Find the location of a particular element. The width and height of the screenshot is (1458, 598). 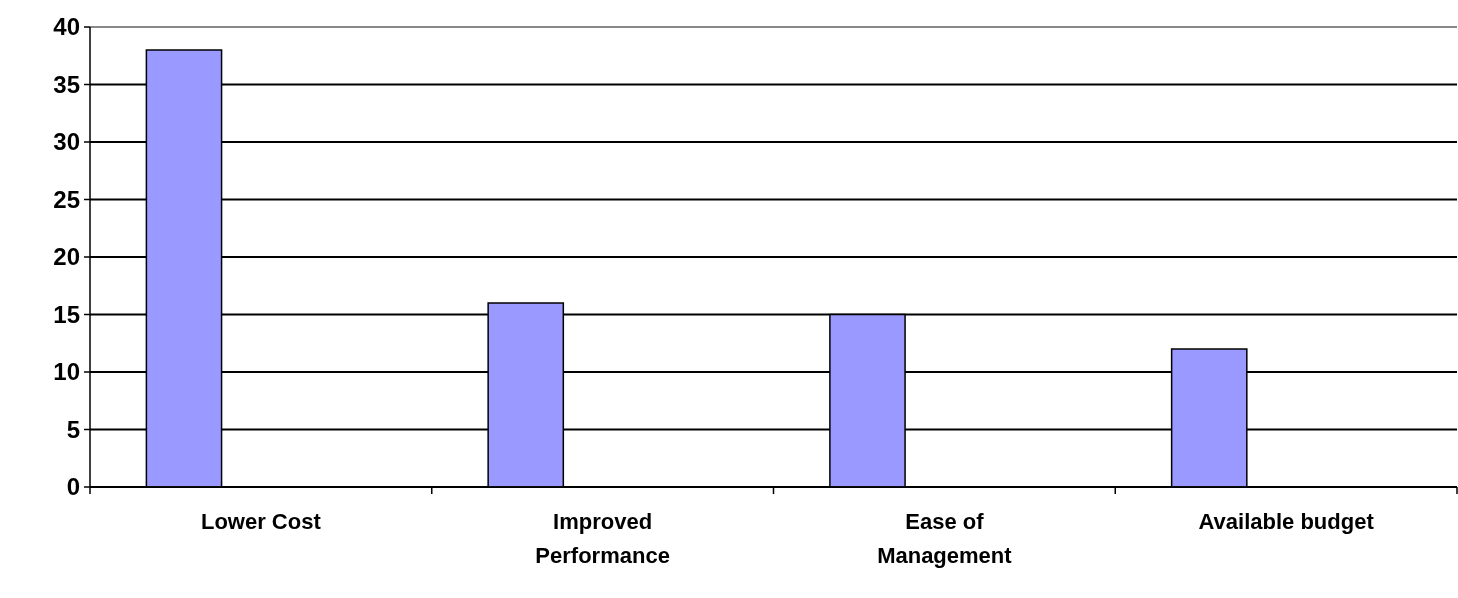

y-tick-label: 10 is located at coordinates (66, 372).